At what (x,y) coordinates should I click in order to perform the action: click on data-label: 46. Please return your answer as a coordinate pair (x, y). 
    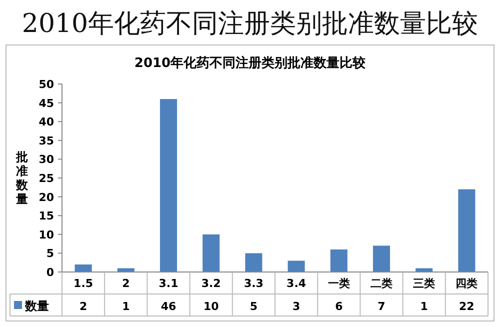
    Looking at the image, I should click on (168, 306).